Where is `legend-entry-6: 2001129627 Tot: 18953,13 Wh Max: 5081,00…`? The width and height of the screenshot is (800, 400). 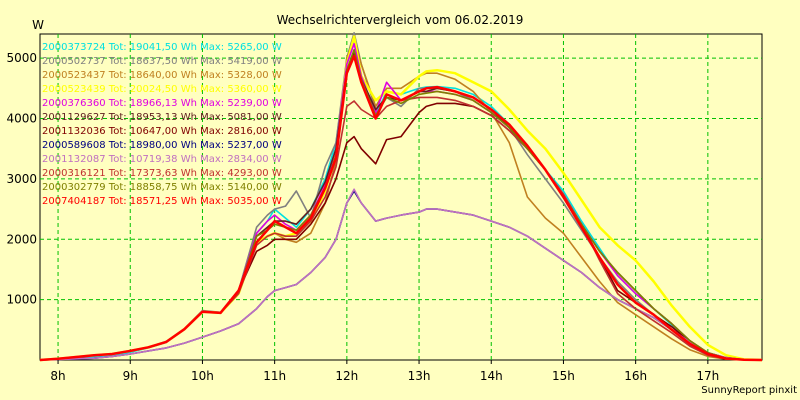 legend-entry-6: 2001129627 Tot: 18953,13 Wh Max: 5081,00… is located at coordinates (162, 117).